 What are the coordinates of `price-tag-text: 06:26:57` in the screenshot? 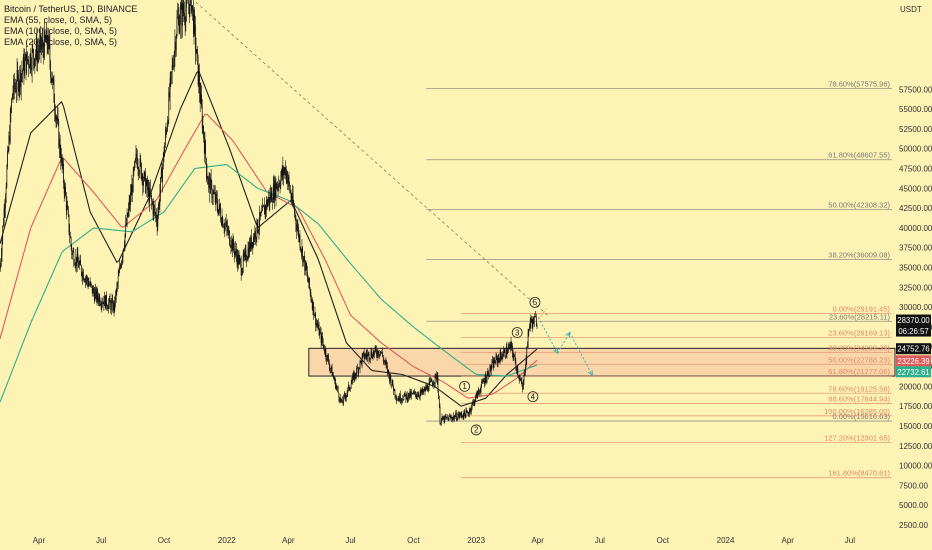 It's located at (913, 331).